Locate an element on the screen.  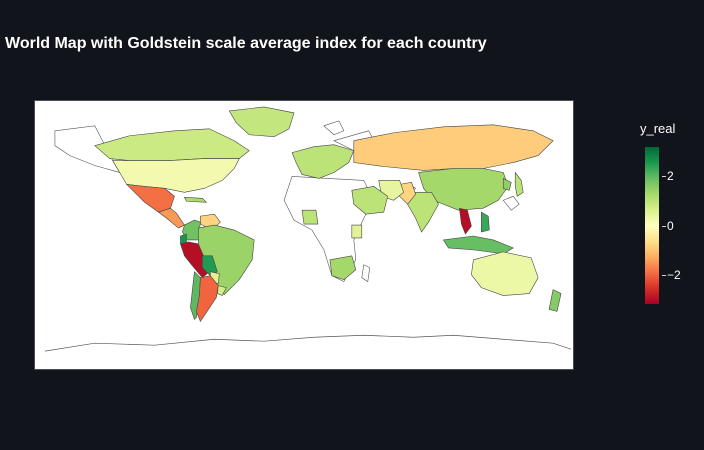
antarctica-outline is located at coordinates (308, 343).